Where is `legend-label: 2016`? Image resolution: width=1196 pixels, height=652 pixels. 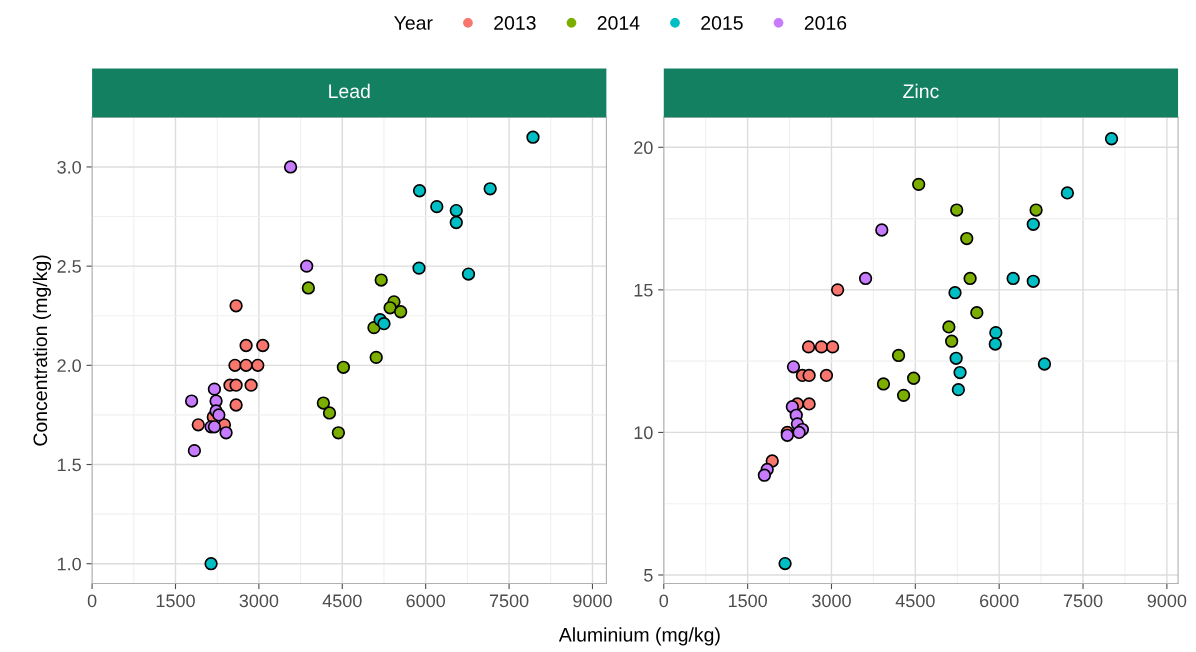
legend-label: 2016 is located at coordinates (825, 23).